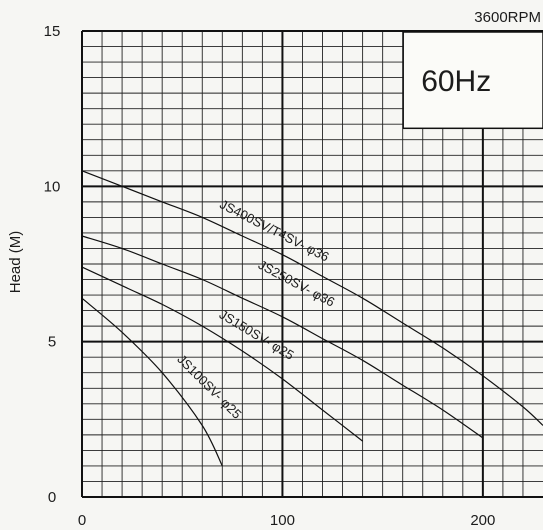  What do you see at coordinates (507, 17) in the screenshot?
I see `rpm-label: 3600RPM` at bounding box center [507, 17].